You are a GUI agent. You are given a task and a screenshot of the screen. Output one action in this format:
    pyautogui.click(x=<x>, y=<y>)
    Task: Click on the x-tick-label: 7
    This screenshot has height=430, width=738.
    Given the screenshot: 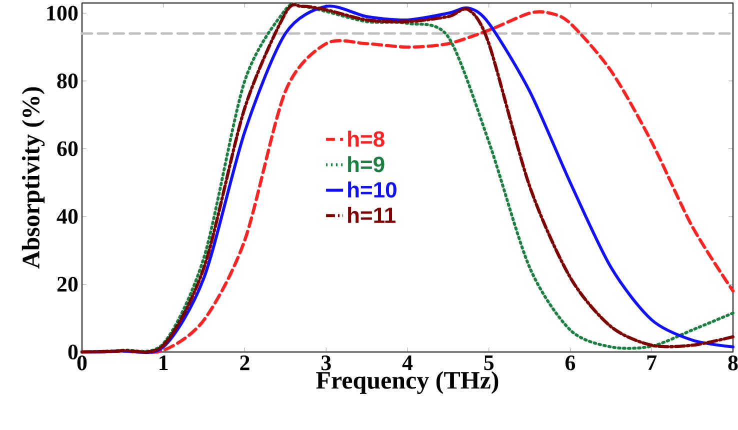 What is the action you would take?
    pyautogui.click(x=652, y=363)
    